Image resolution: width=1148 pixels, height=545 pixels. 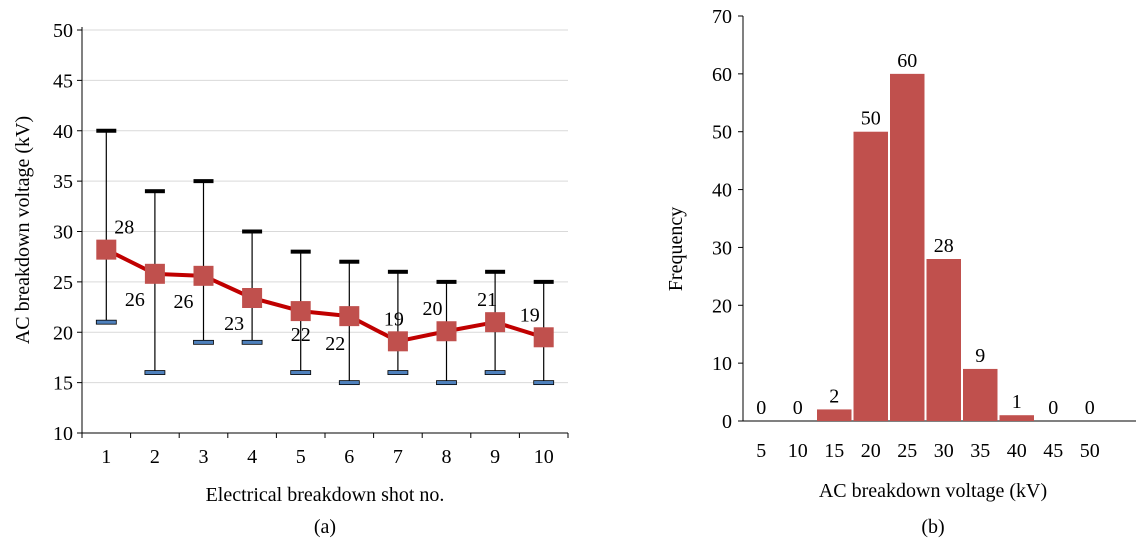 I want to click on chart-a-x-tick-label: 5, so click(x=301, y=457).